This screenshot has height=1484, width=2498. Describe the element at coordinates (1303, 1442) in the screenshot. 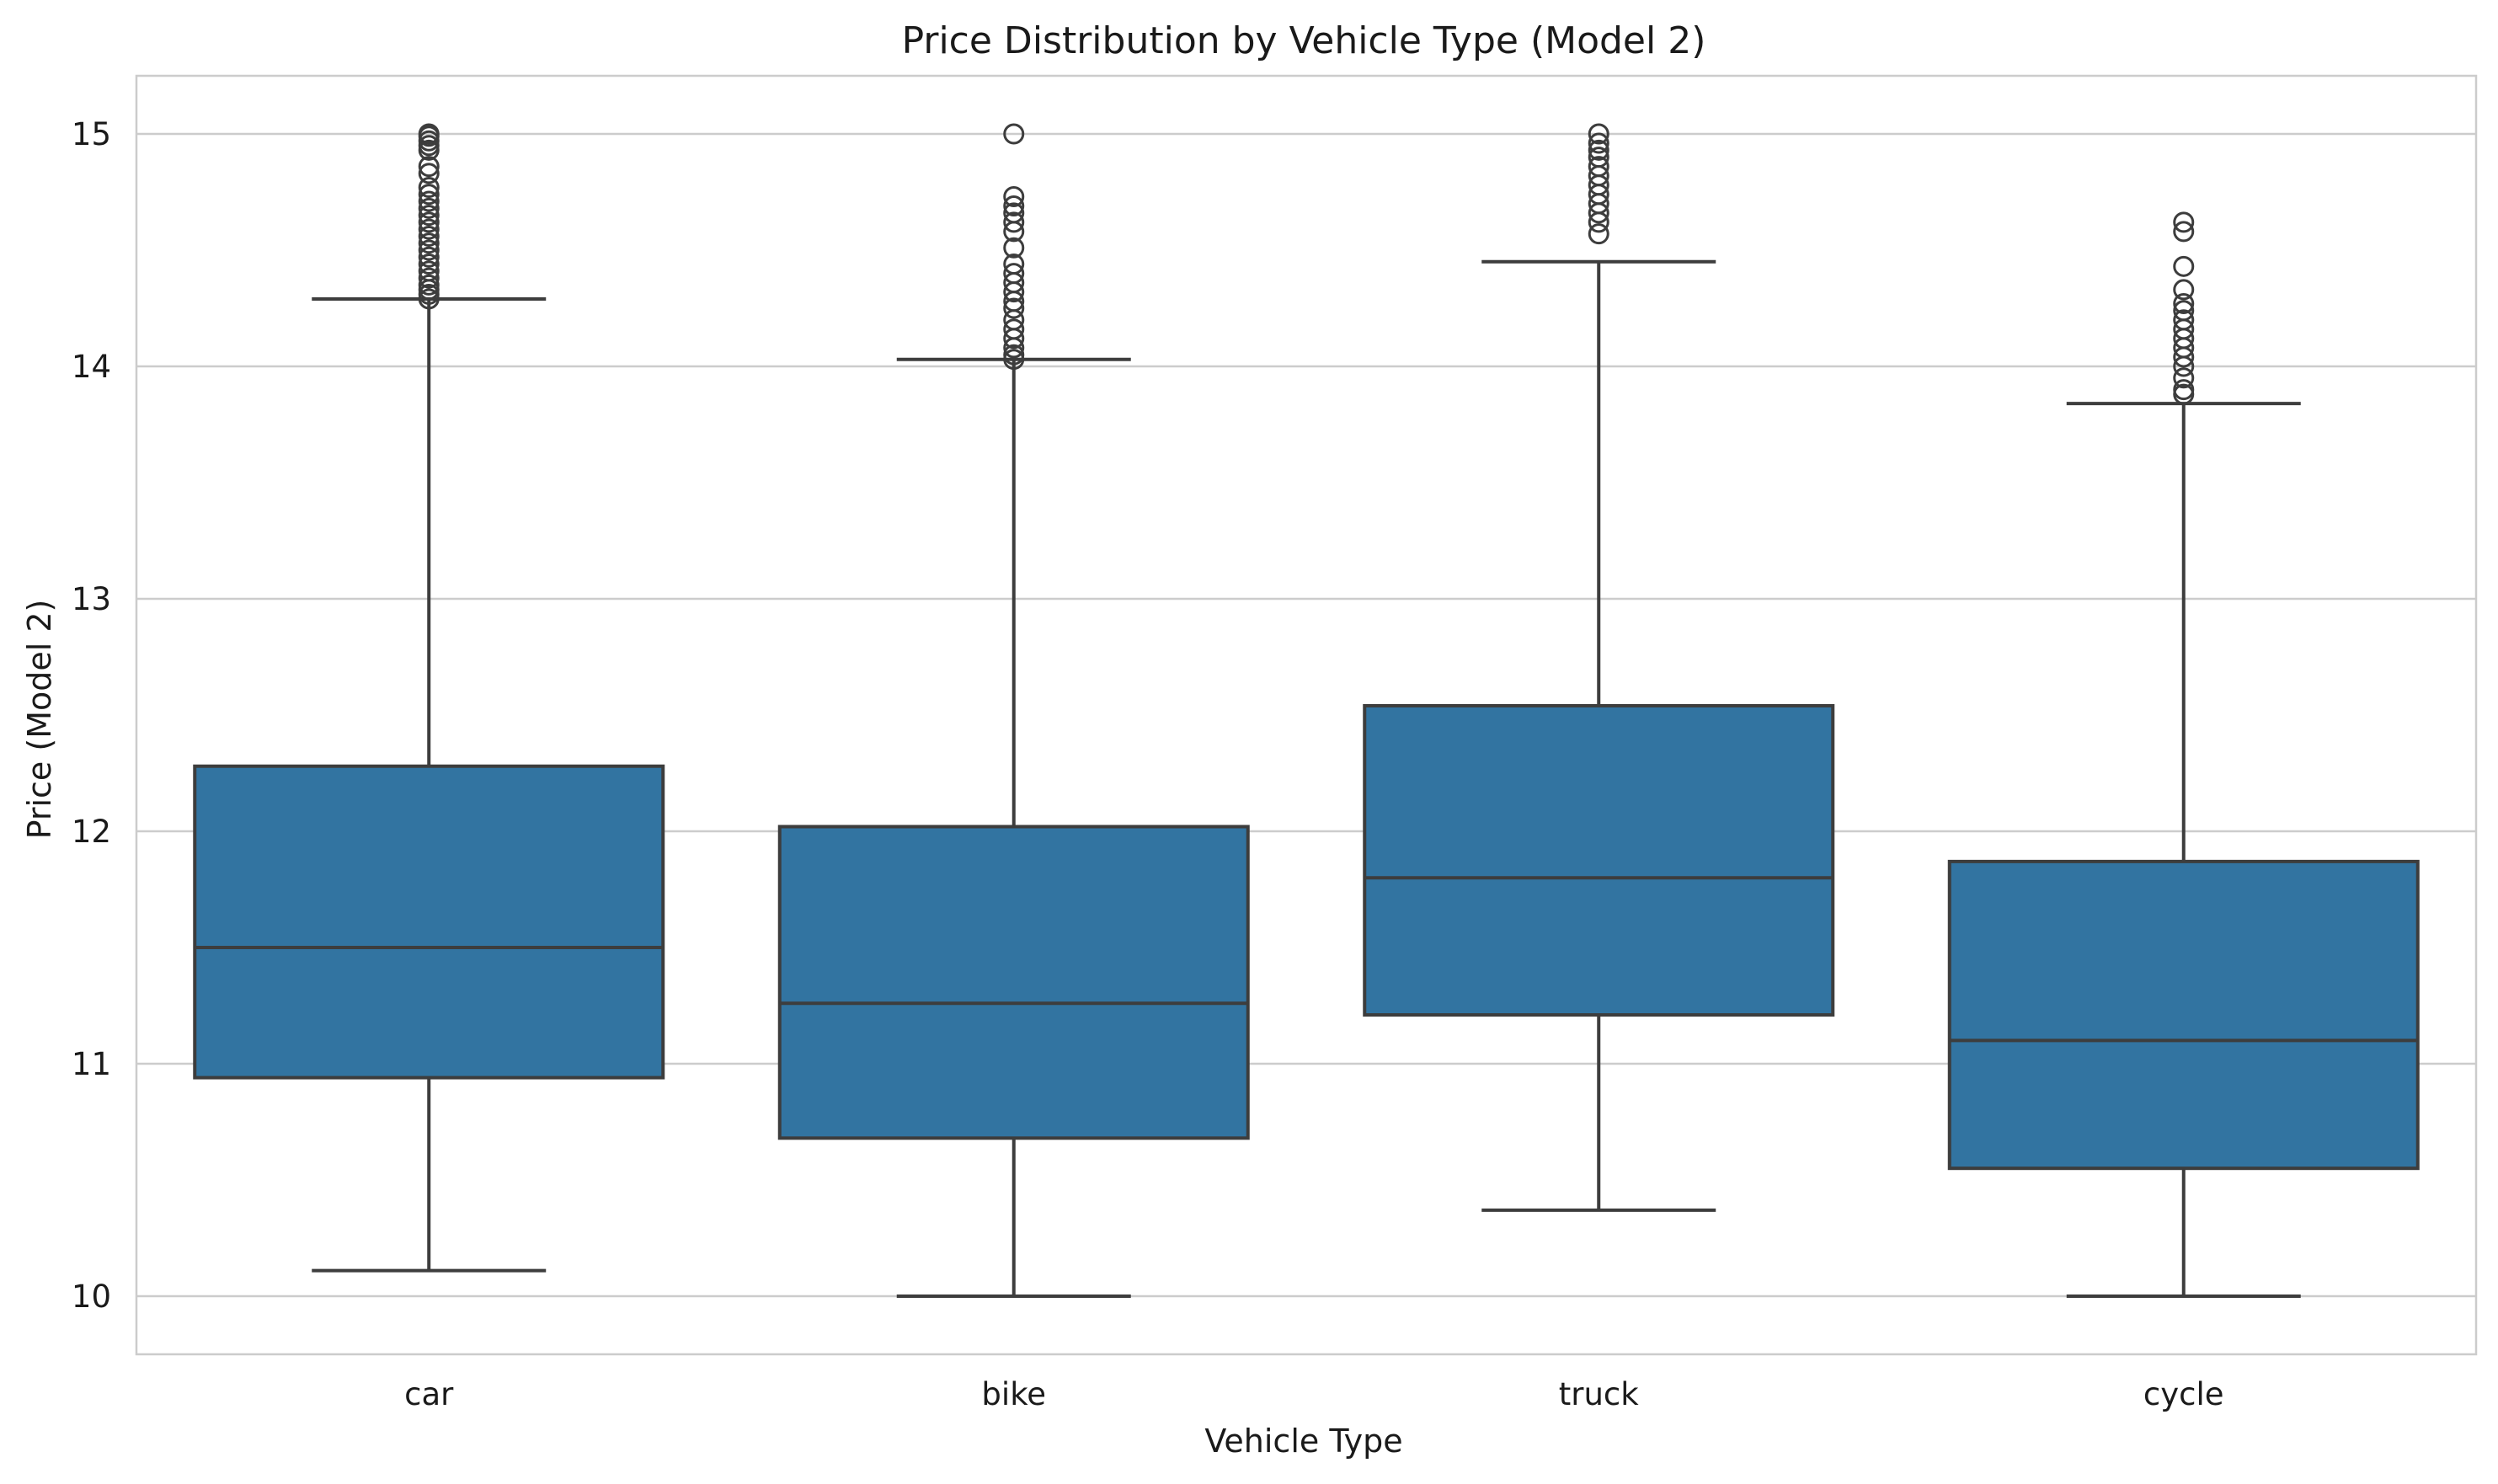

I see `x-axis-title: Vehicle Type` at that location.